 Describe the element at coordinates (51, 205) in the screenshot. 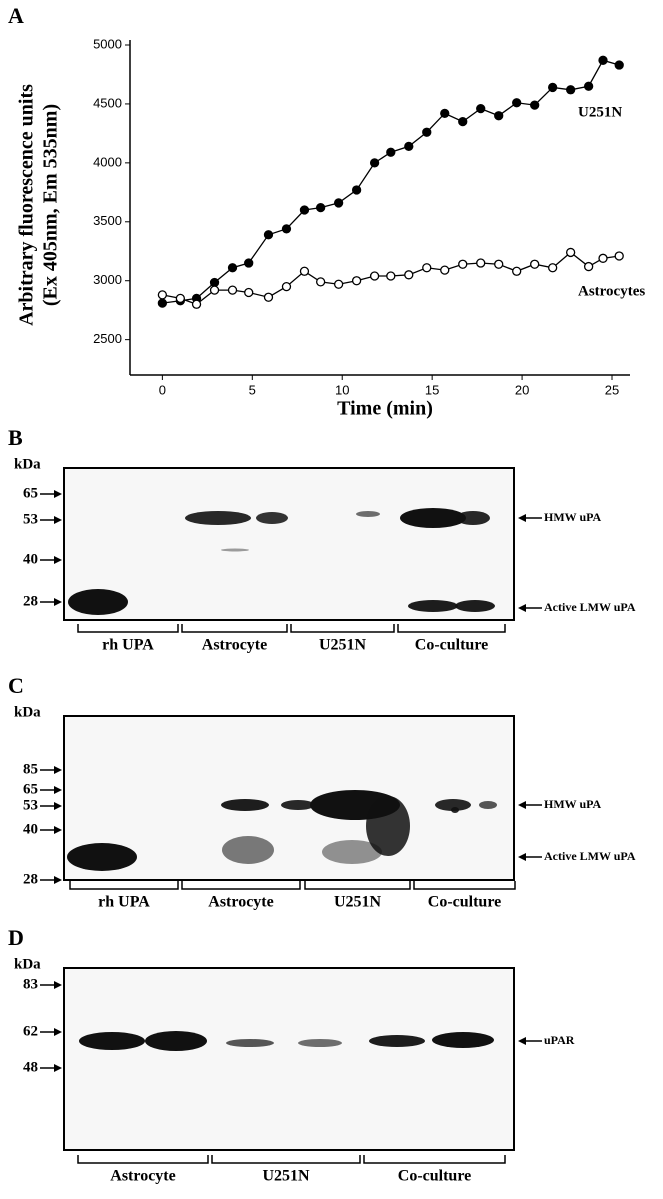

I see `y-axis-label: (Ex 405nm, Em 535nm)` at that location.